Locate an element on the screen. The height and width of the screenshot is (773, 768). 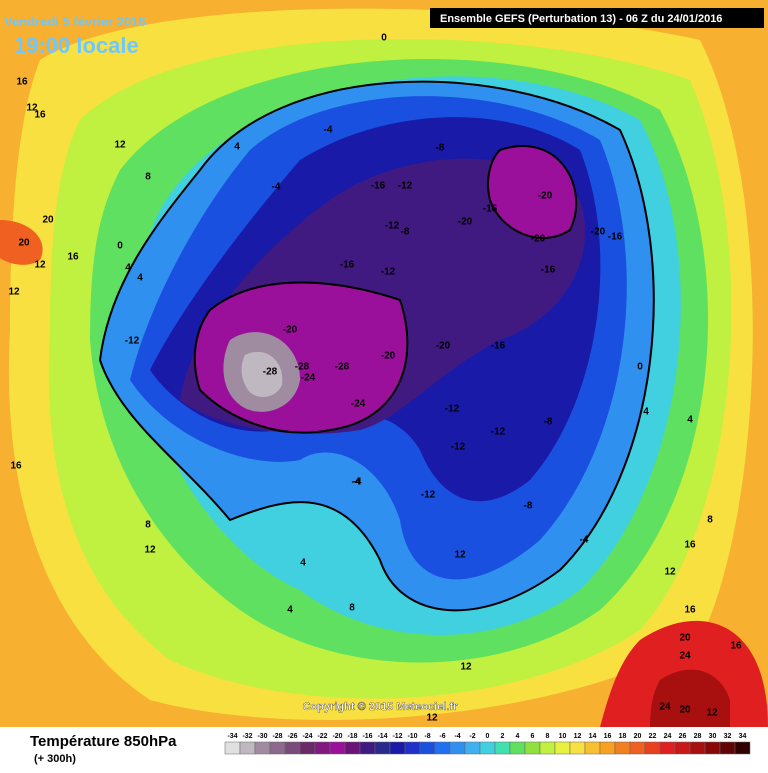
contour-label: 24 is located at coordinates (685, 656).